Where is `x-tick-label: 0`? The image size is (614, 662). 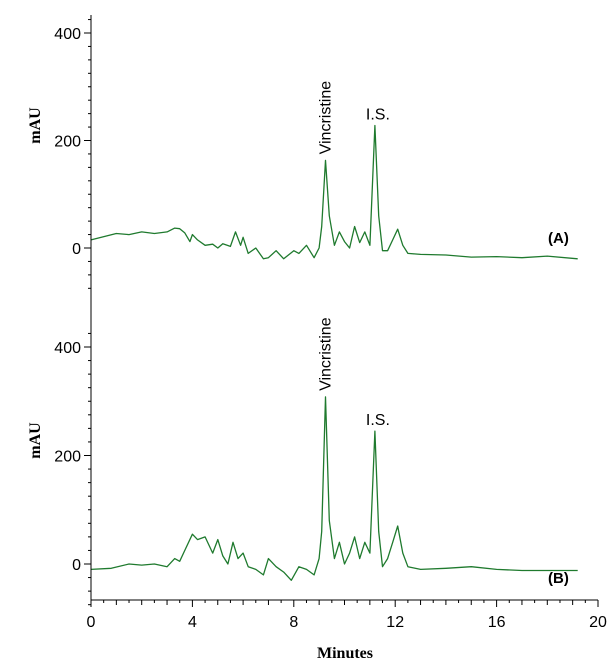 x-tick-label: 0 is located at coordinates (91, 622).